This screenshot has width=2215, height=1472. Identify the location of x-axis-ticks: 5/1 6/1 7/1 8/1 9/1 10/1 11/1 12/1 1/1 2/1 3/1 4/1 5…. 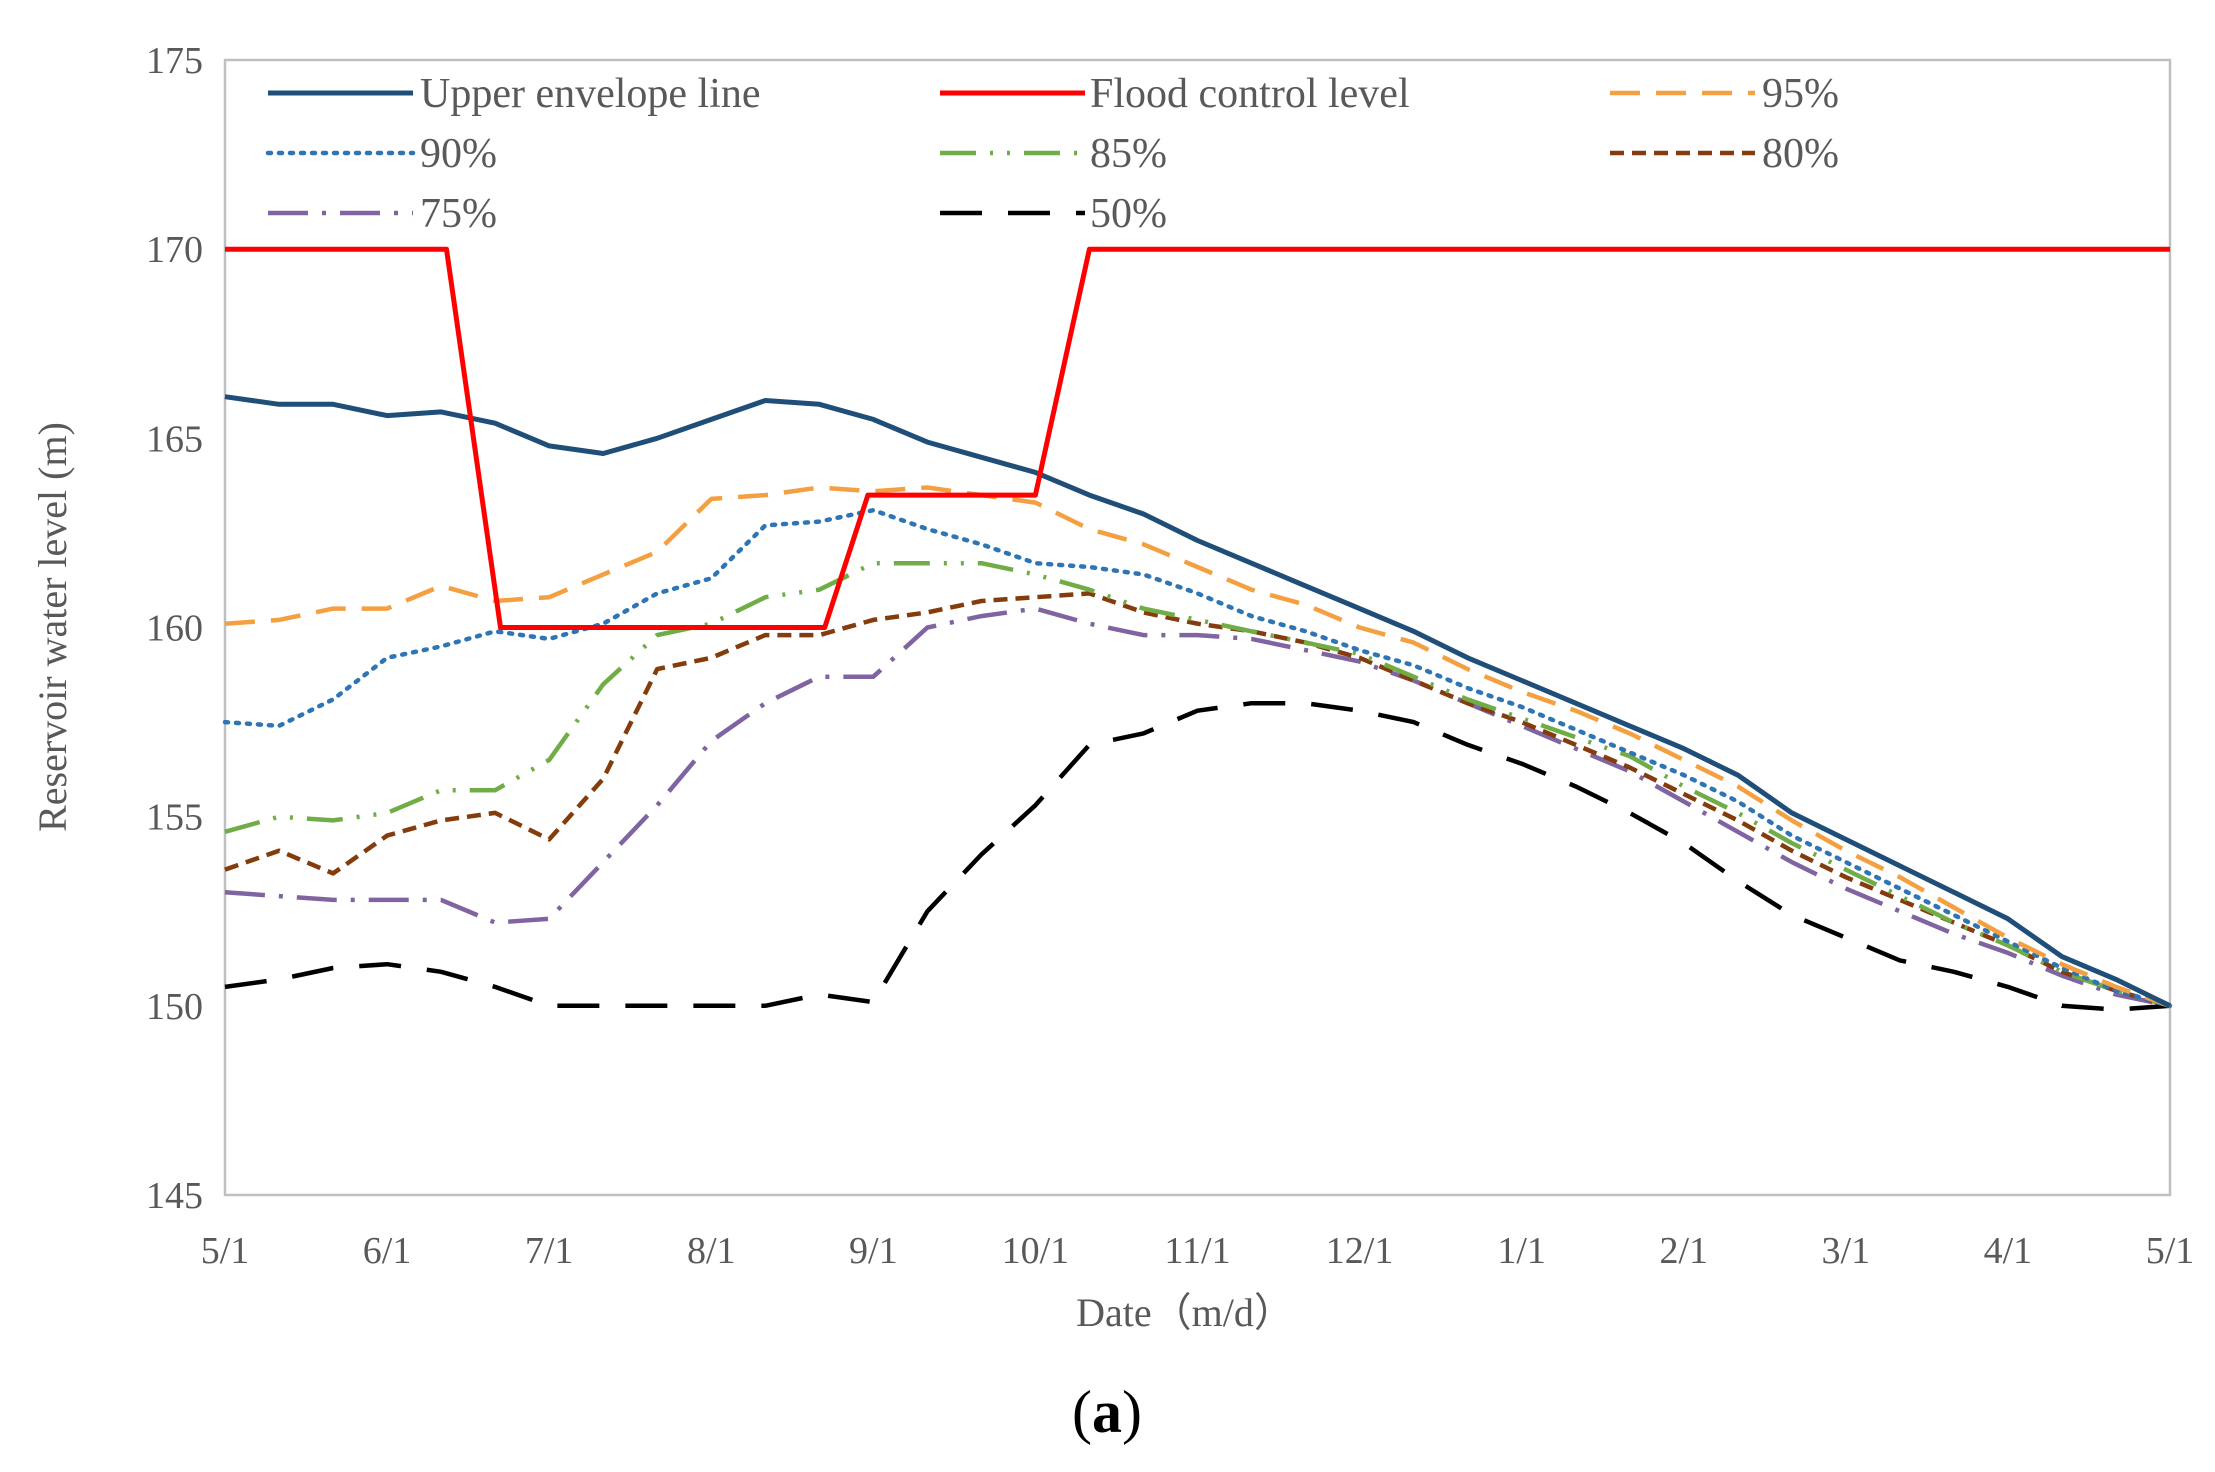
(1198, 1251).